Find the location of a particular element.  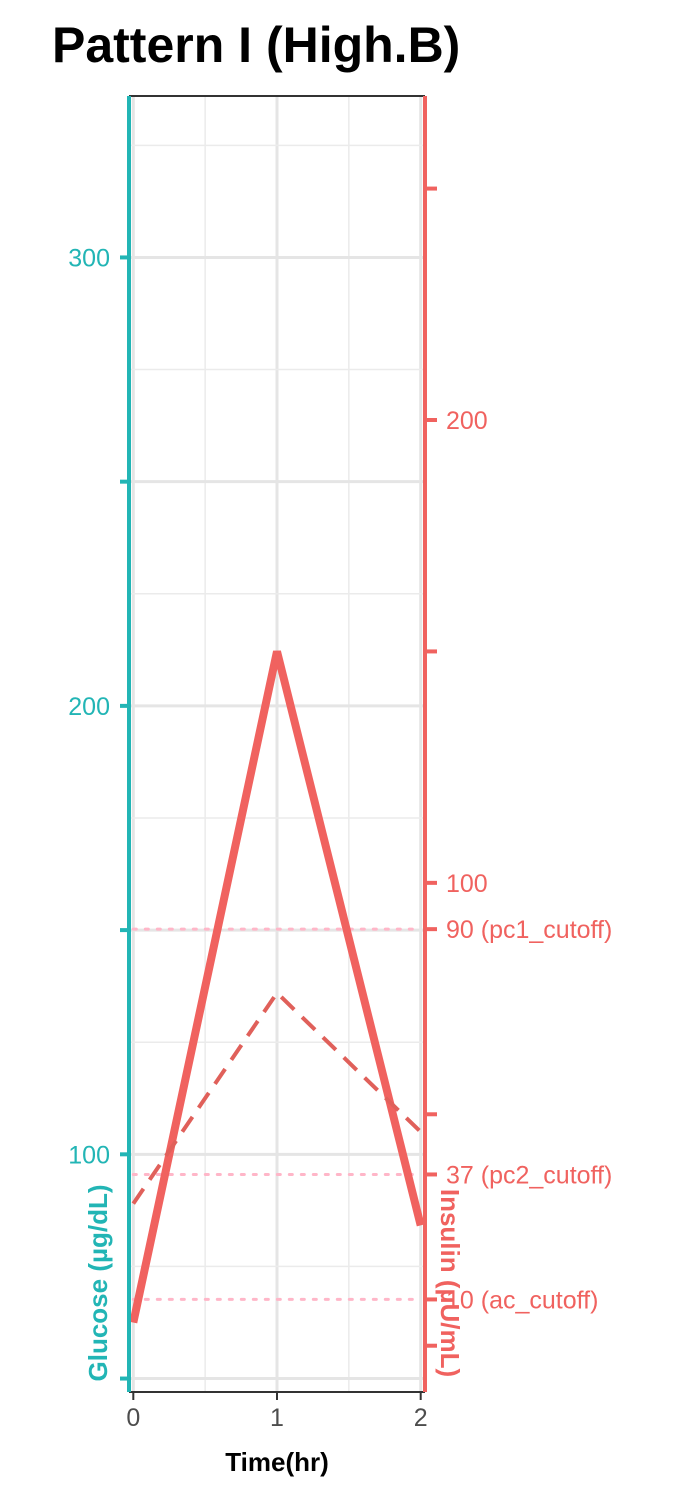

y-axis-left-title: Glucose (µg/dL) is located at coordinates (98, 1283).